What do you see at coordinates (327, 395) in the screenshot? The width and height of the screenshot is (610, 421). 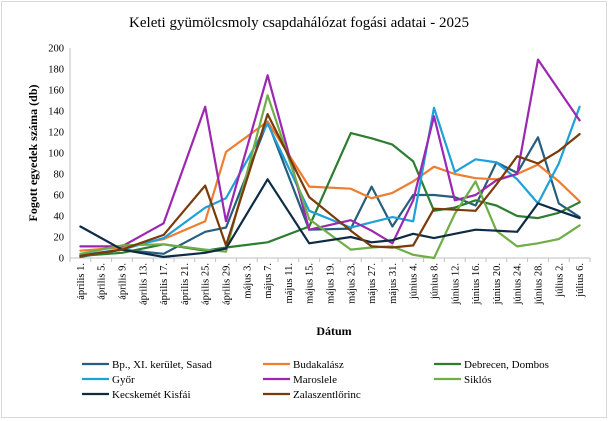 I see `legend-label-8: Zalaszentlőrinc` at bounding box center [327, 395].